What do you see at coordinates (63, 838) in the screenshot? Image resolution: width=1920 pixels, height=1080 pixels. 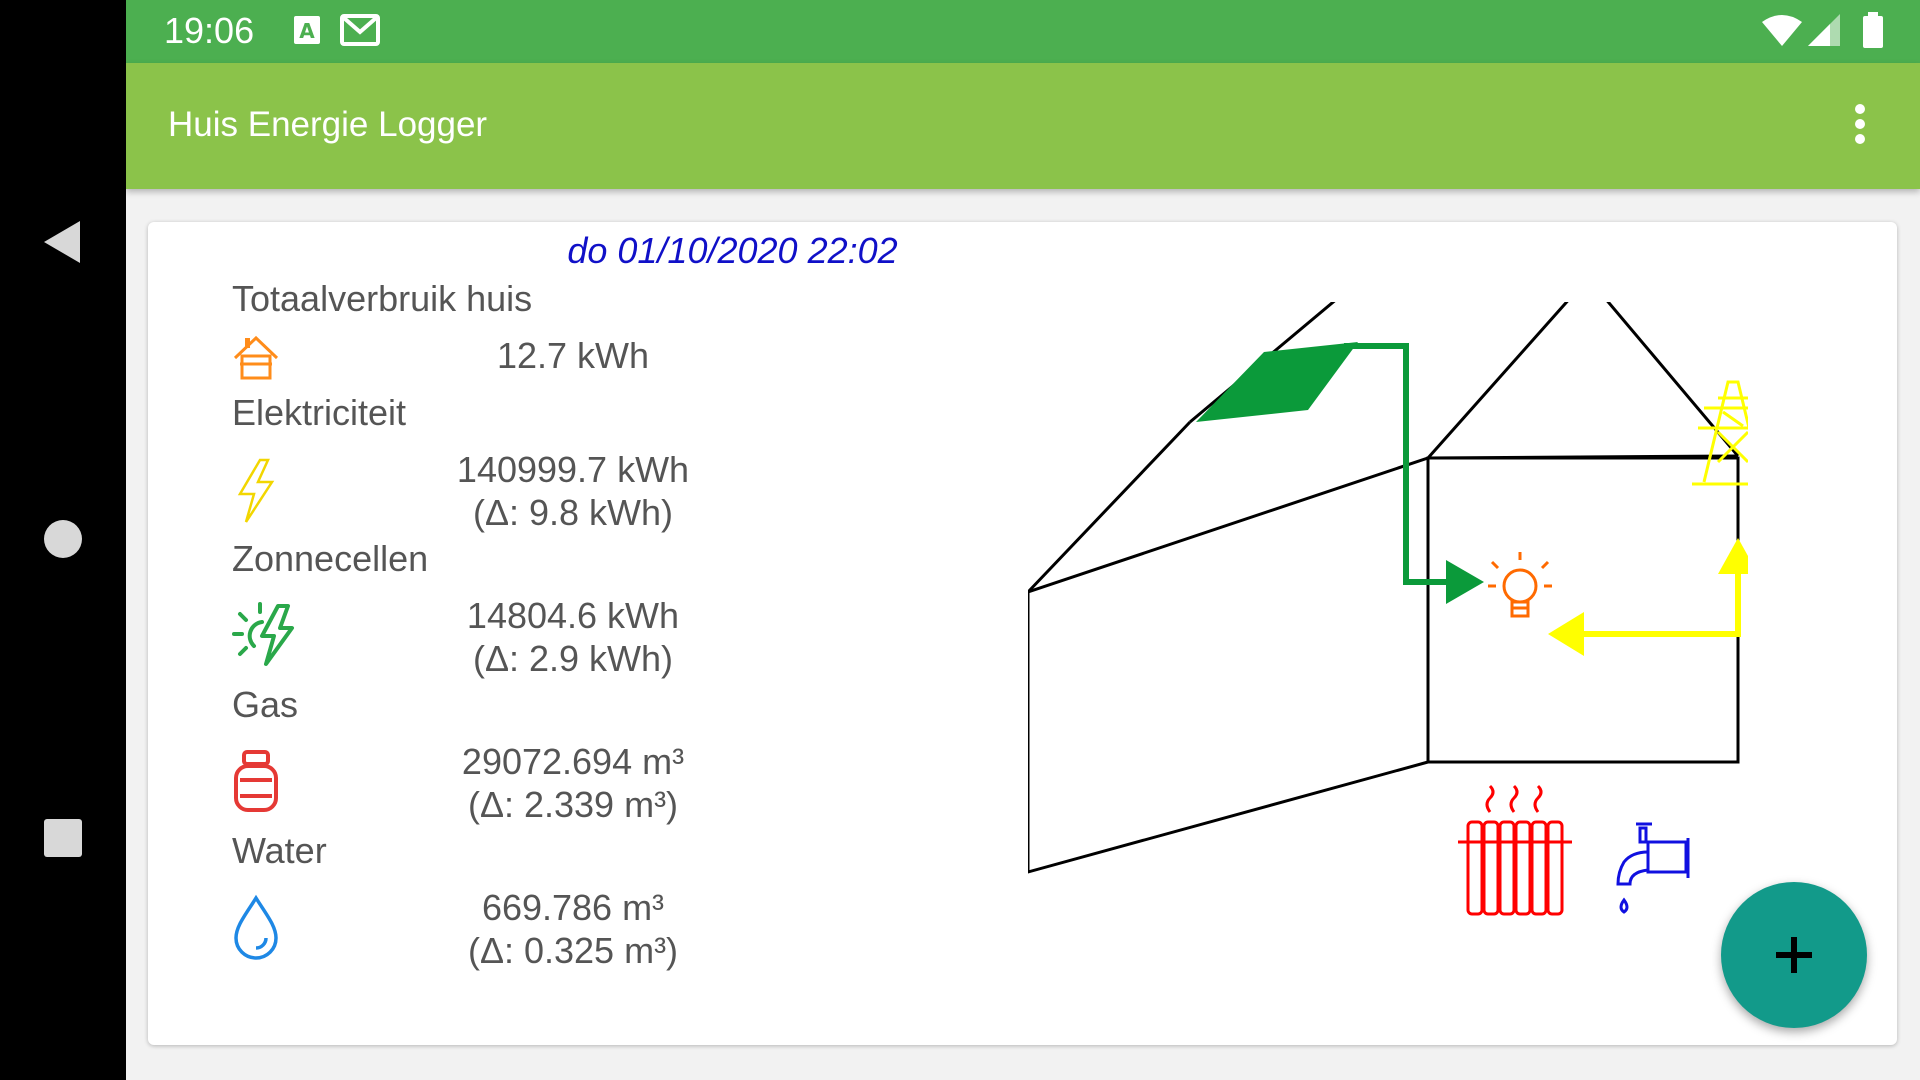 I see `recents-icon` at bounding box center [63, 838].